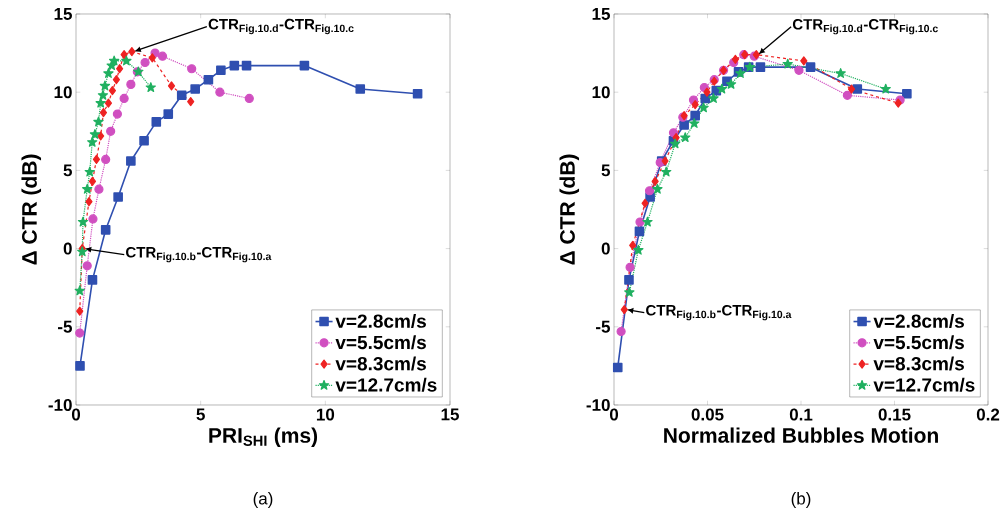  What do you see at coordinates (707, 414) in the screenshot?
I see `x-tick-label: 0.05` at bounding box center [707, 414].